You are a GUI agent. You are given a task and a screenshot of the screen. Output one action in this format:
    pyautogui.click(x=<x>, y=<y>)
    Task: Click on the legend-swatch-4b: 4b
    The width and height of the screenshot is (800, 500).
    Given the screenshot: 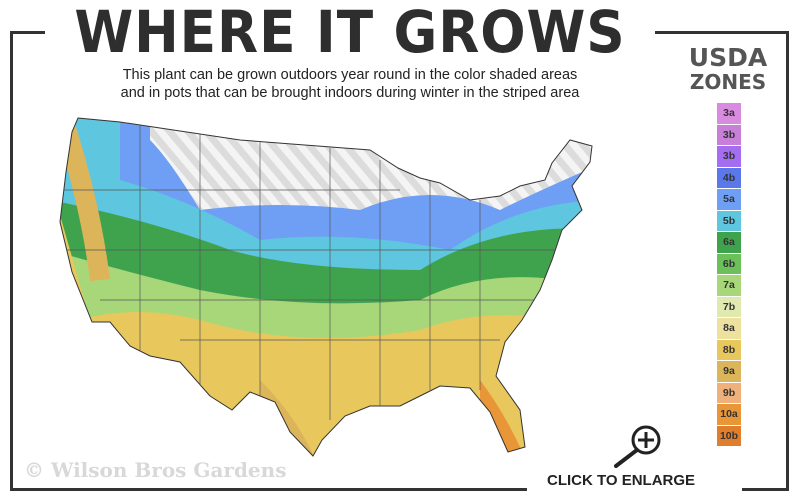 What is the action you would take?
    pyautogui.click(x=729, y=177)
    